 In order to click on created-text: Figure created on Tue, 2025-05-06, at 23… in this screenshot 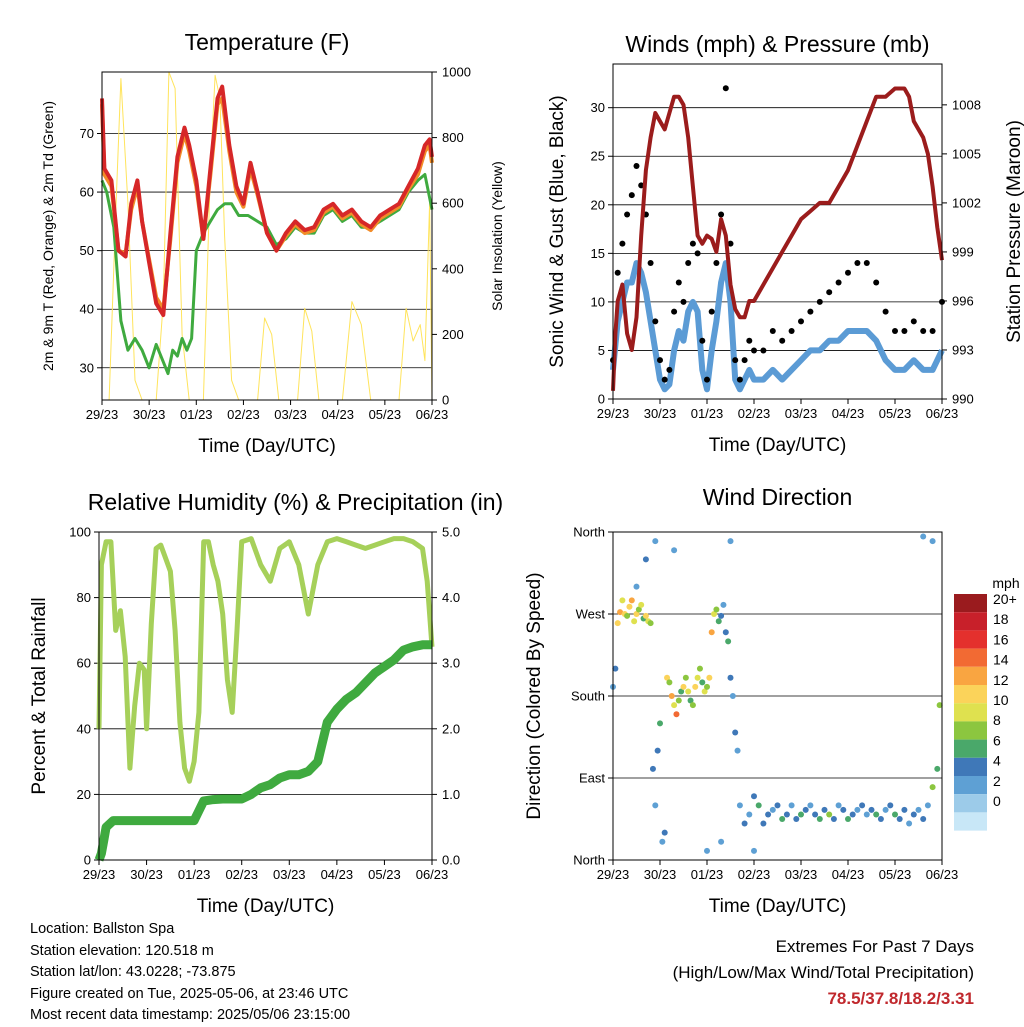, I will do `click(189, 993)`.